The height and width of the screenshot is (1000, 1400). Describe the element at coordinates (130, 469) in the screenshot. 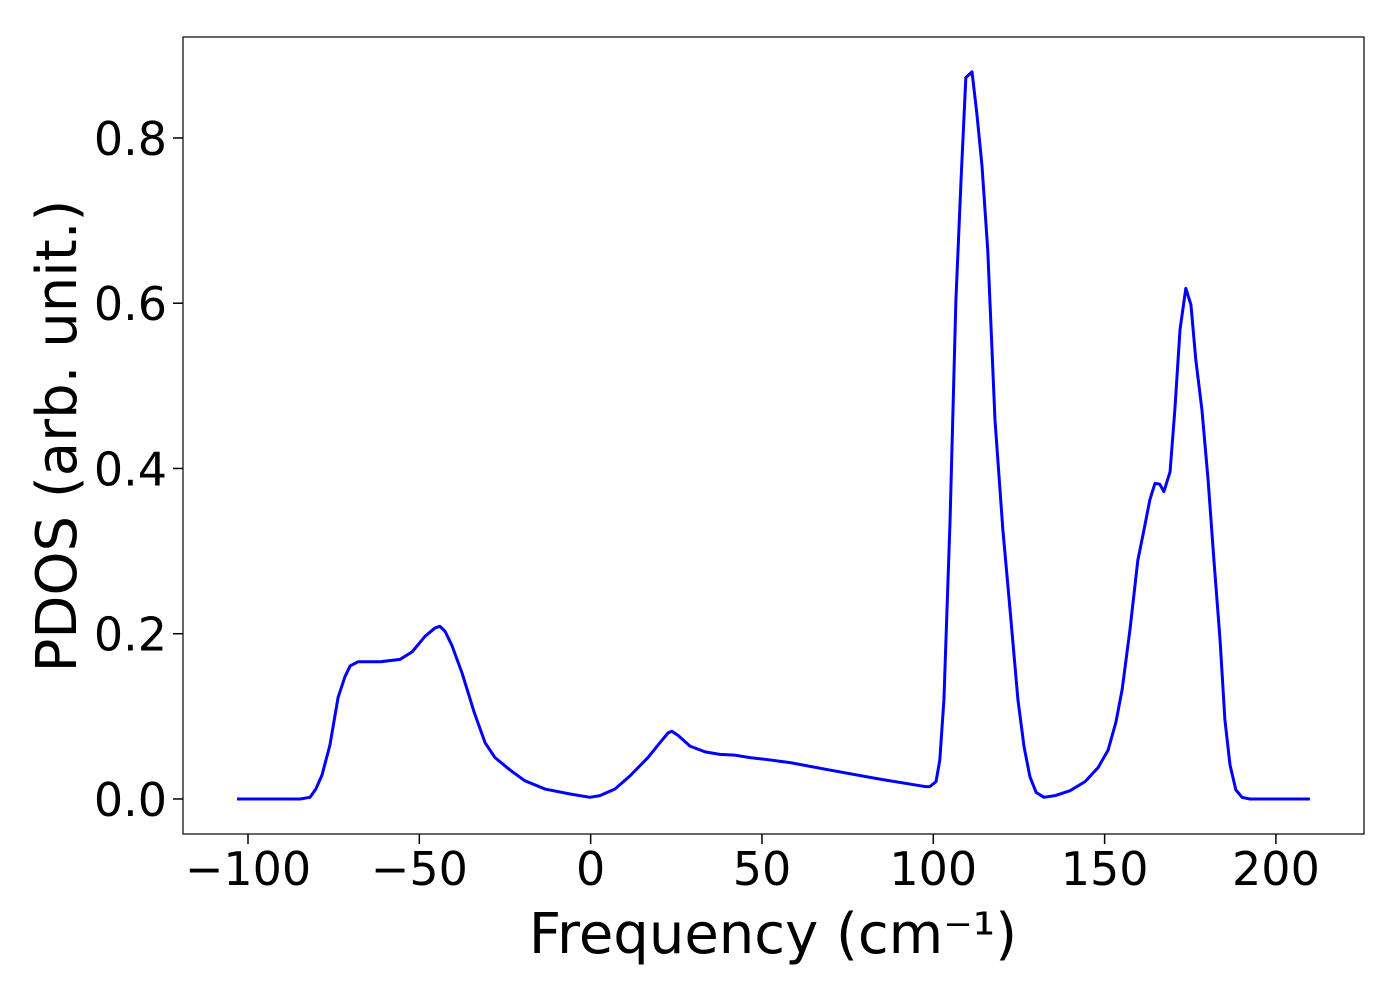

I see `y-tick-label: 0.4` at that location.